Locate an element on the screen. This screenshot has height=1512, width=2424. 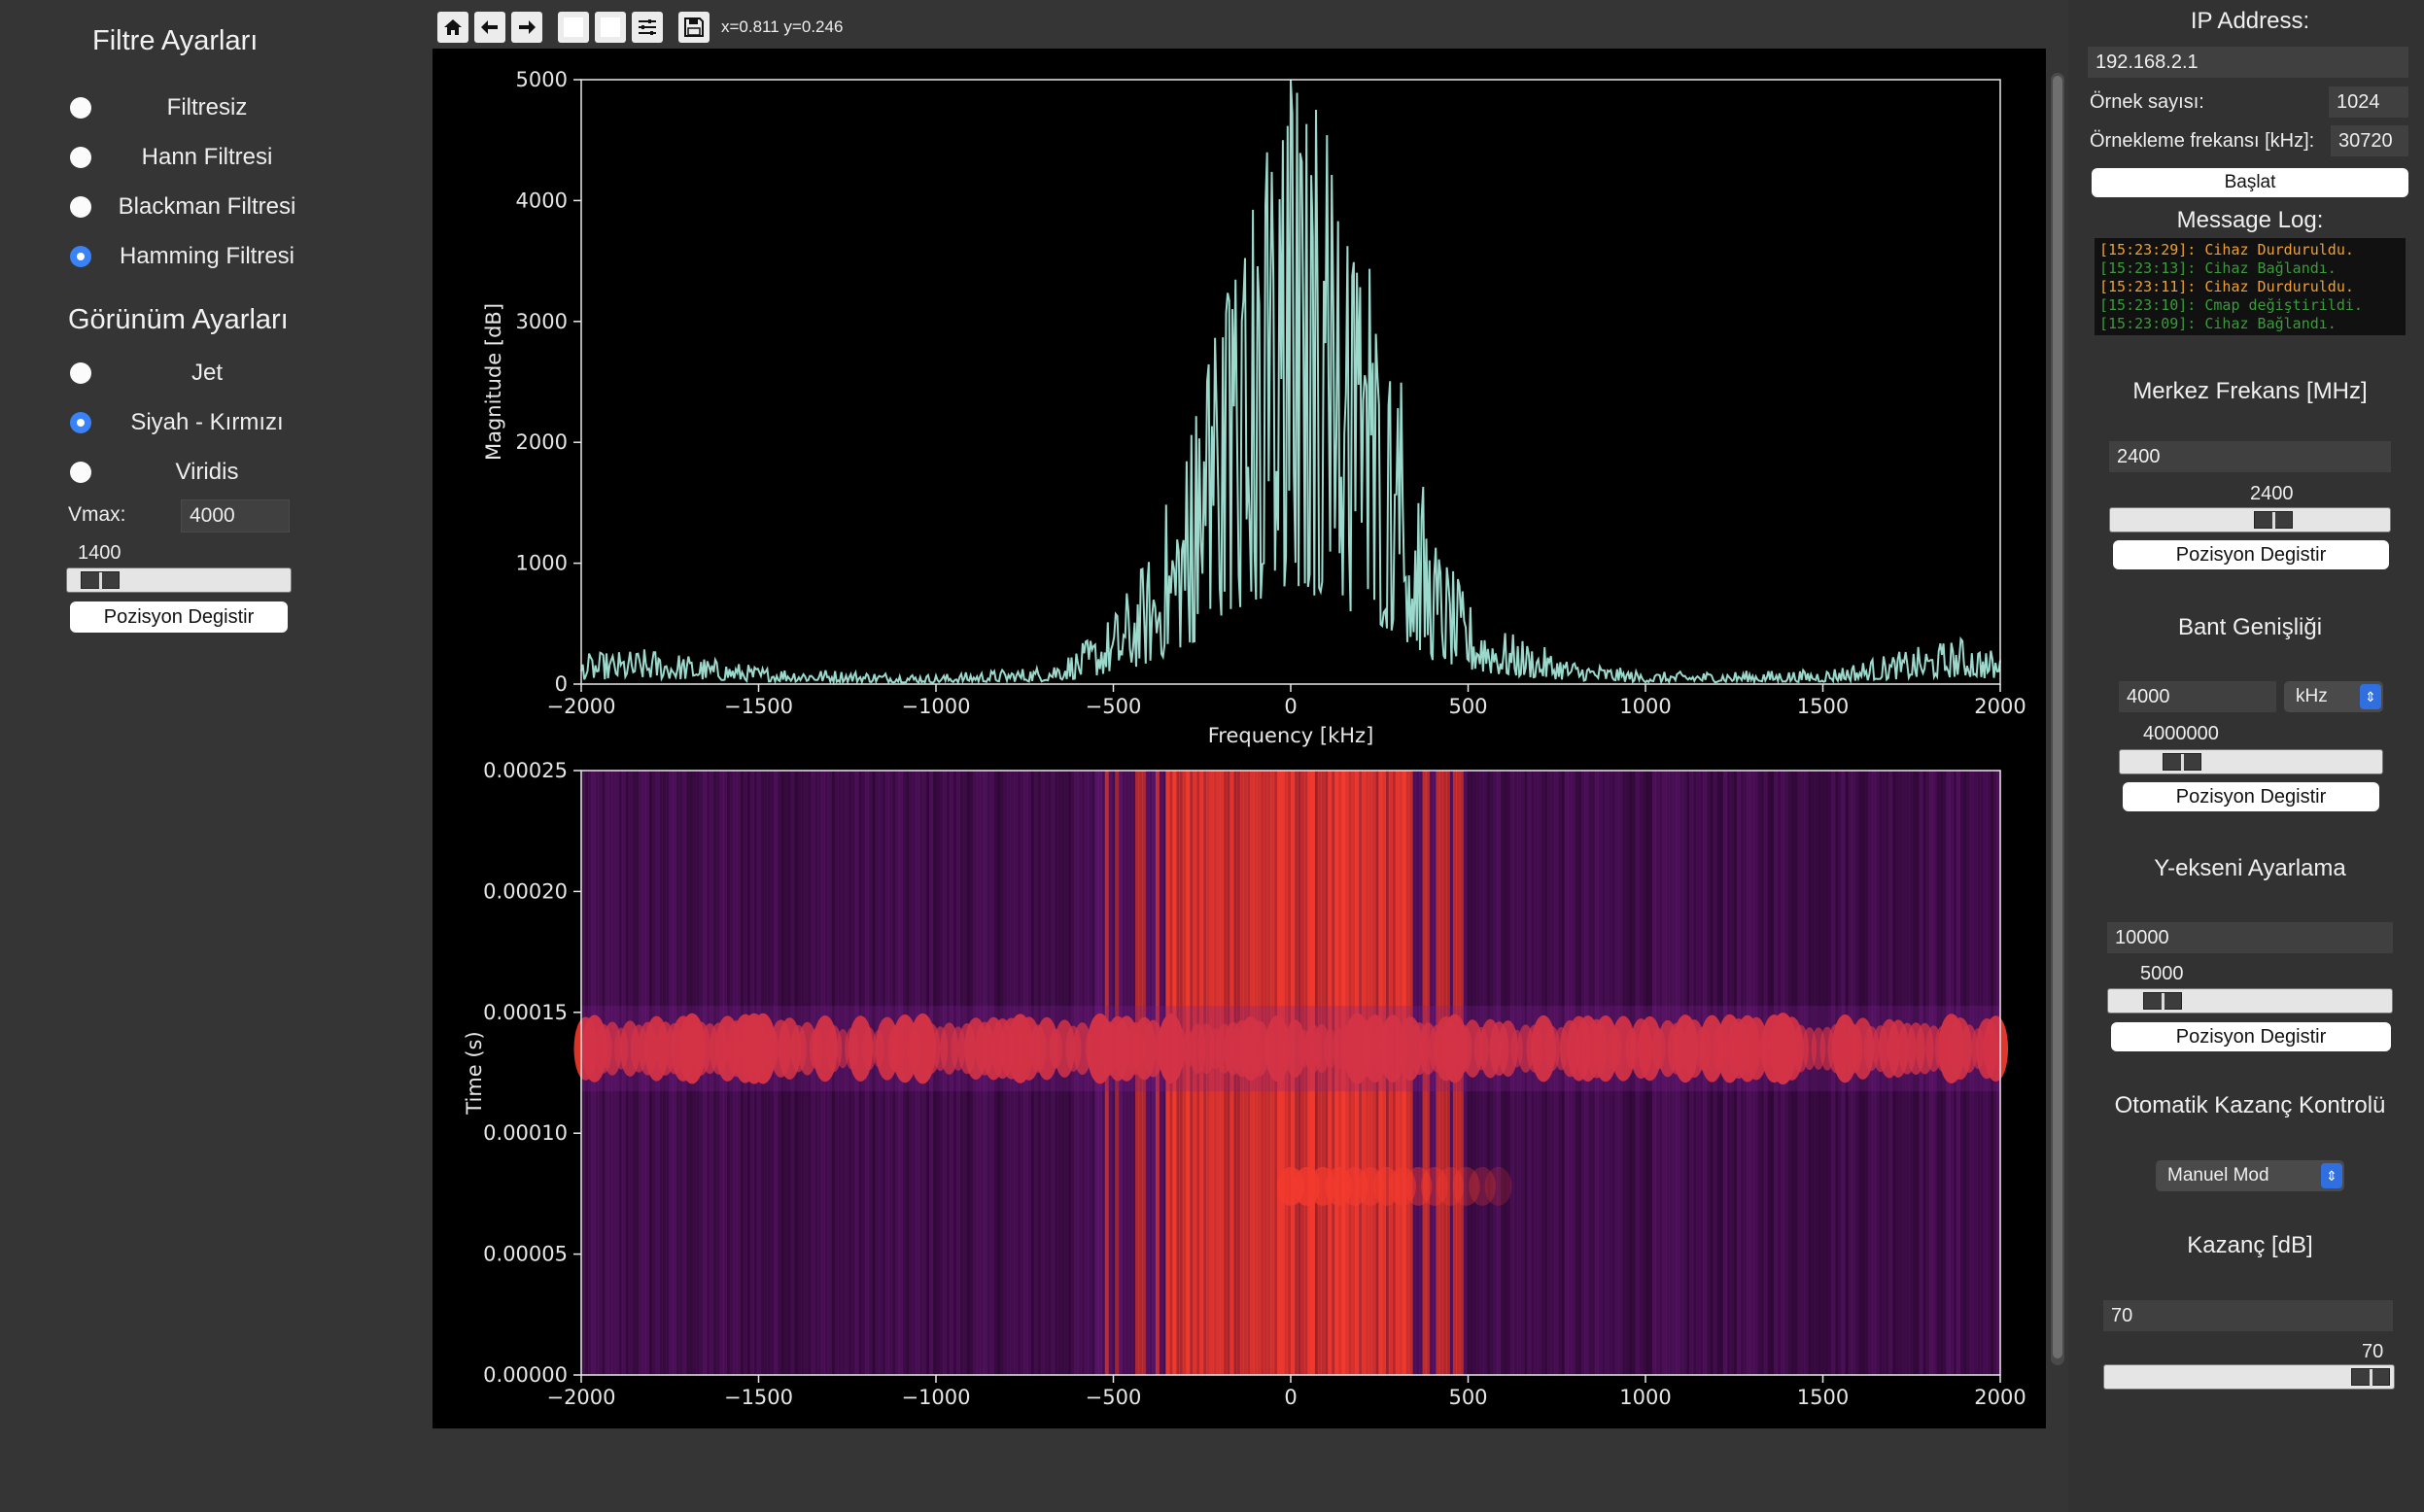
cursor-coordinates: x=0.811 y=0.246 is located at coordinates (783, 26).